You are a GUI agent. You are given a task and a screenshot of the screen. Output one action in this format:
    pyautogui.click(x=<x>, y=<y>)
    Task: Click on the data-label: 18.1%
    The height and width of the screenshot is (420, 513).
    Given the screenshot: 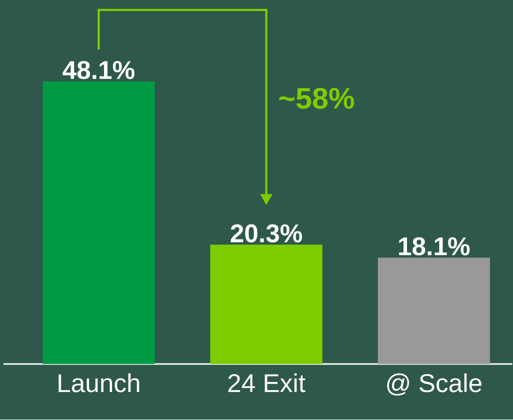 What is the action you would take?
    pyautogui.click(x=434, y=246)
    